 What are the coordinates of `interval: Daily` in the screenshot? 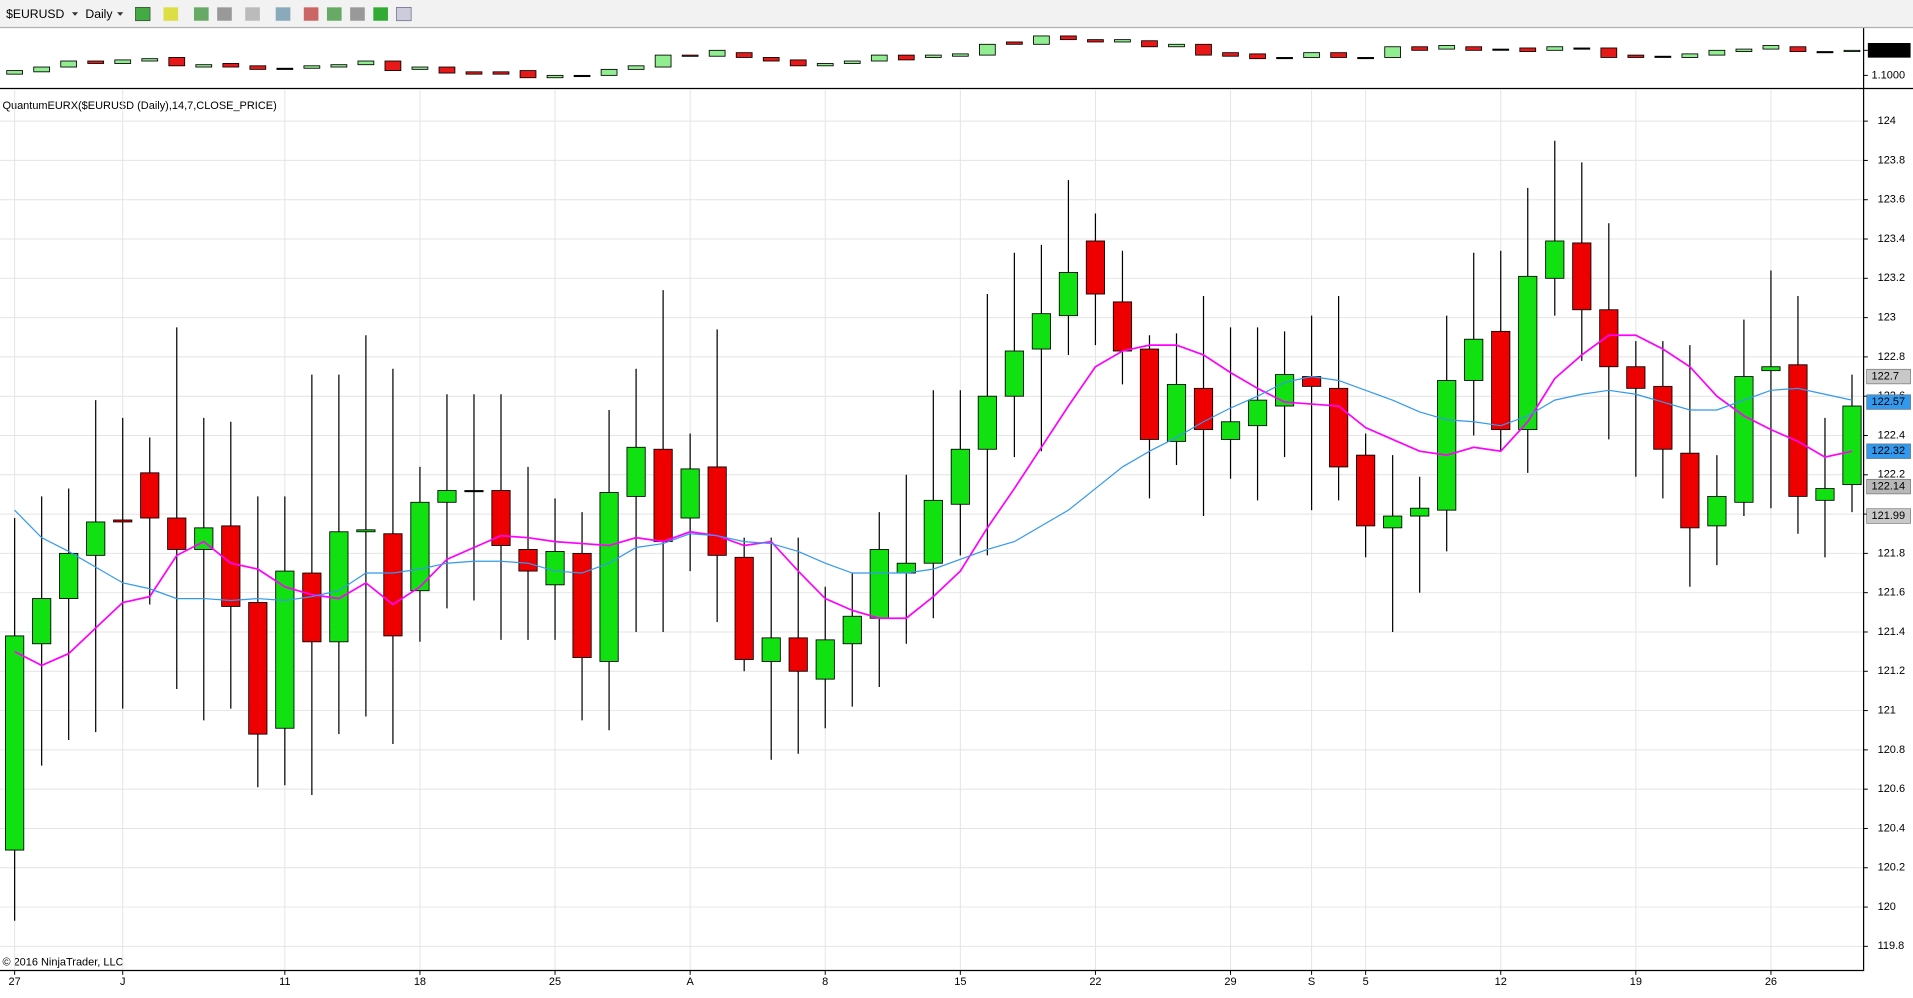 It's located at (99, 14).